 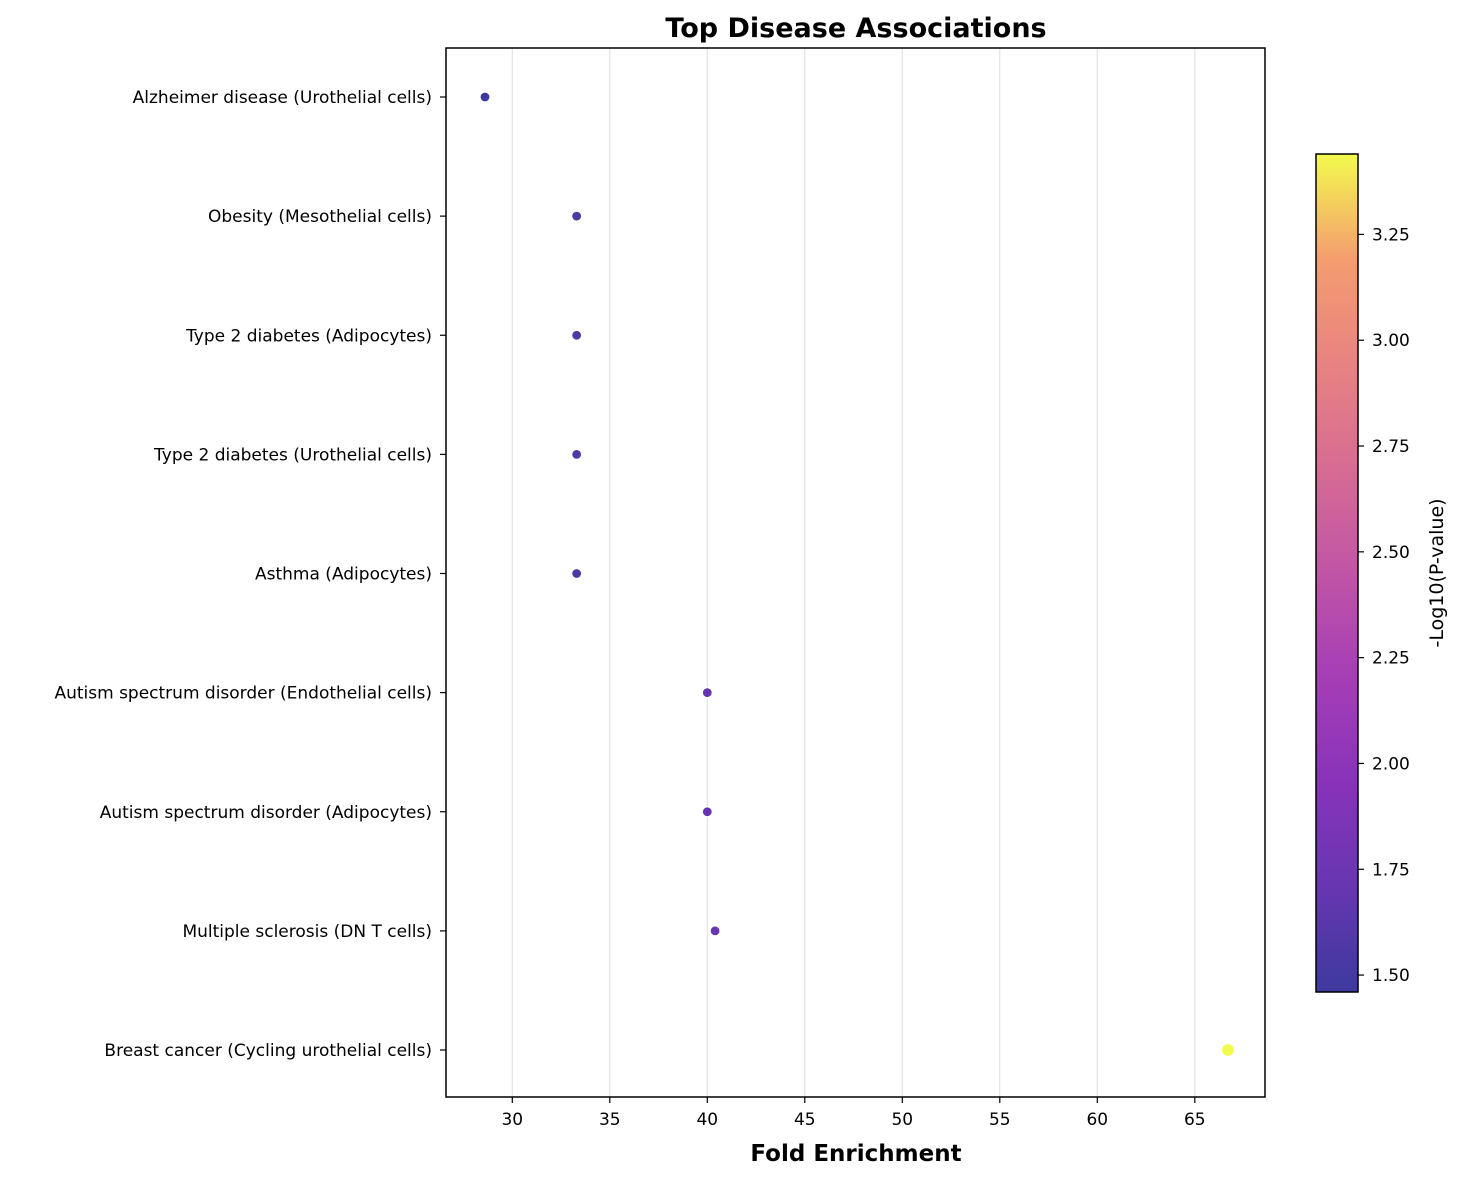 I want to click on colorbar-label: -Log10(P-value), so click(x=1437, y=572).